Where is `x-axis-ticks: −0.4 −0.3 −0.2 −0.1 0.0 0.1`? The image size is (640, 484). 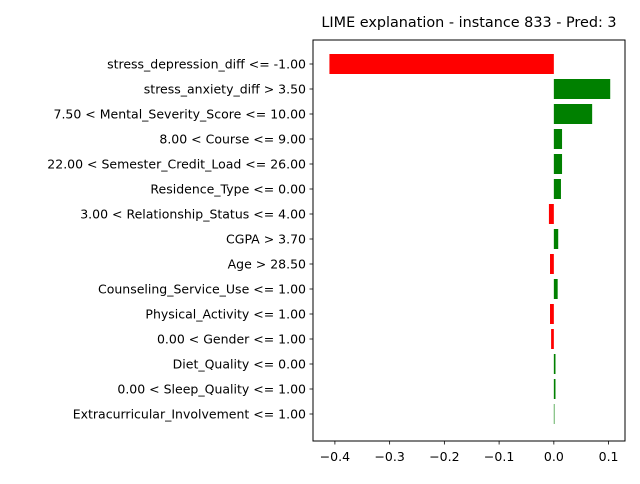 x-axis-ticks: −0.4 −0.3 −0.2 −0.1 0.0 0.1 is located at coordinates (469, 452).